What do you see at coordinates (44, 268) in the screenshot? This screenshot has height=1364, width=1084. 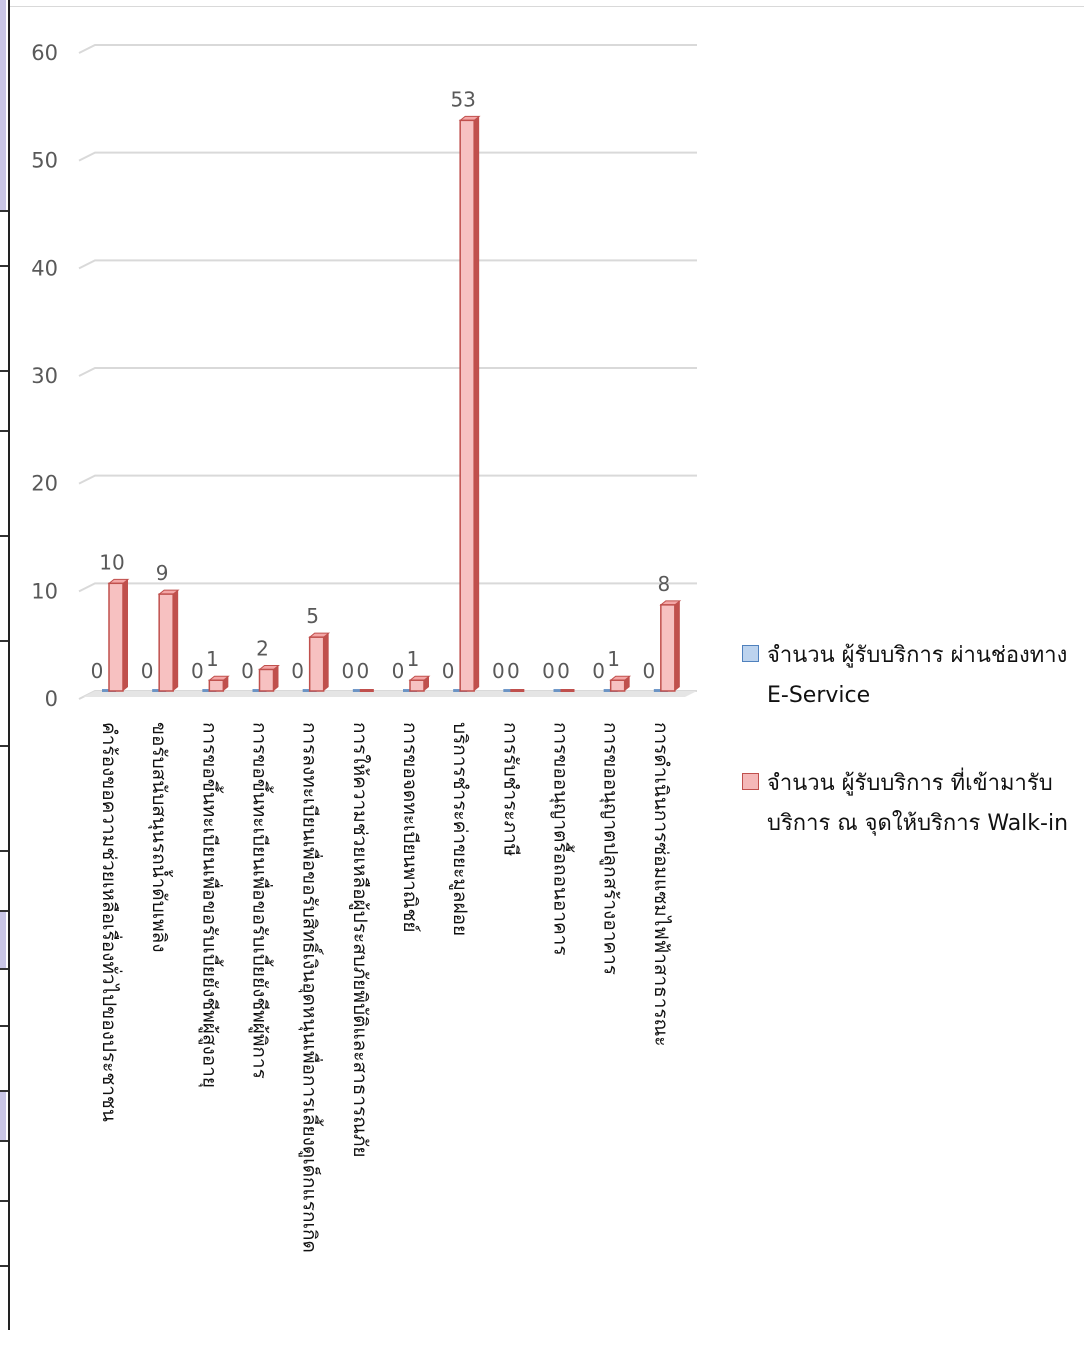 I see `y-tick-label: 40` at bounding box center [44, 268].